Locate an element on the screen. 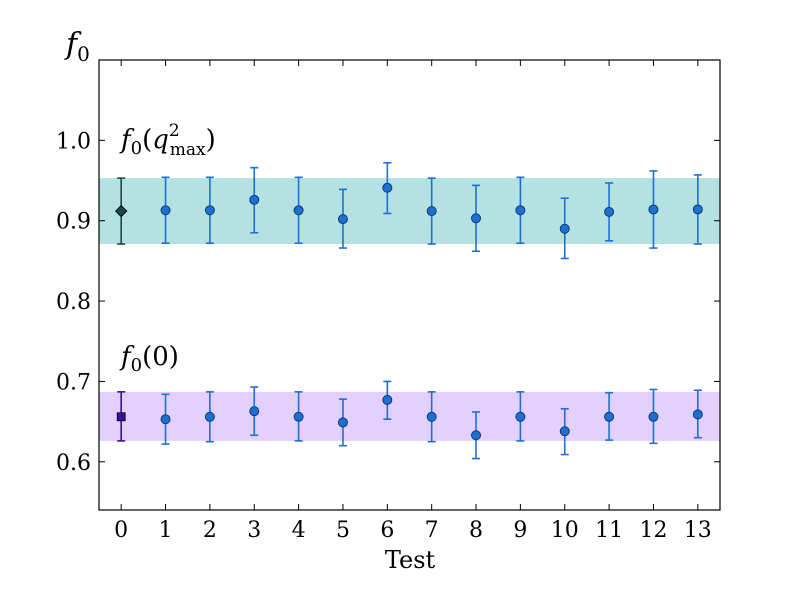 The image size is (800, 600). y-tick-label: 0.9 is located at coordinates (73, 222).